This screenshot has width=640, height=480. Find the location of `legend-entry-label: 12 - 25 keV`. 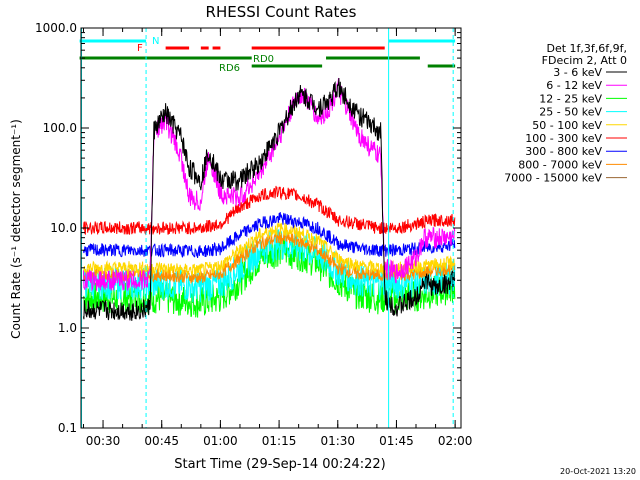

legend-entry-label: 12 - 25 keV is located at coordinates (570, 98).